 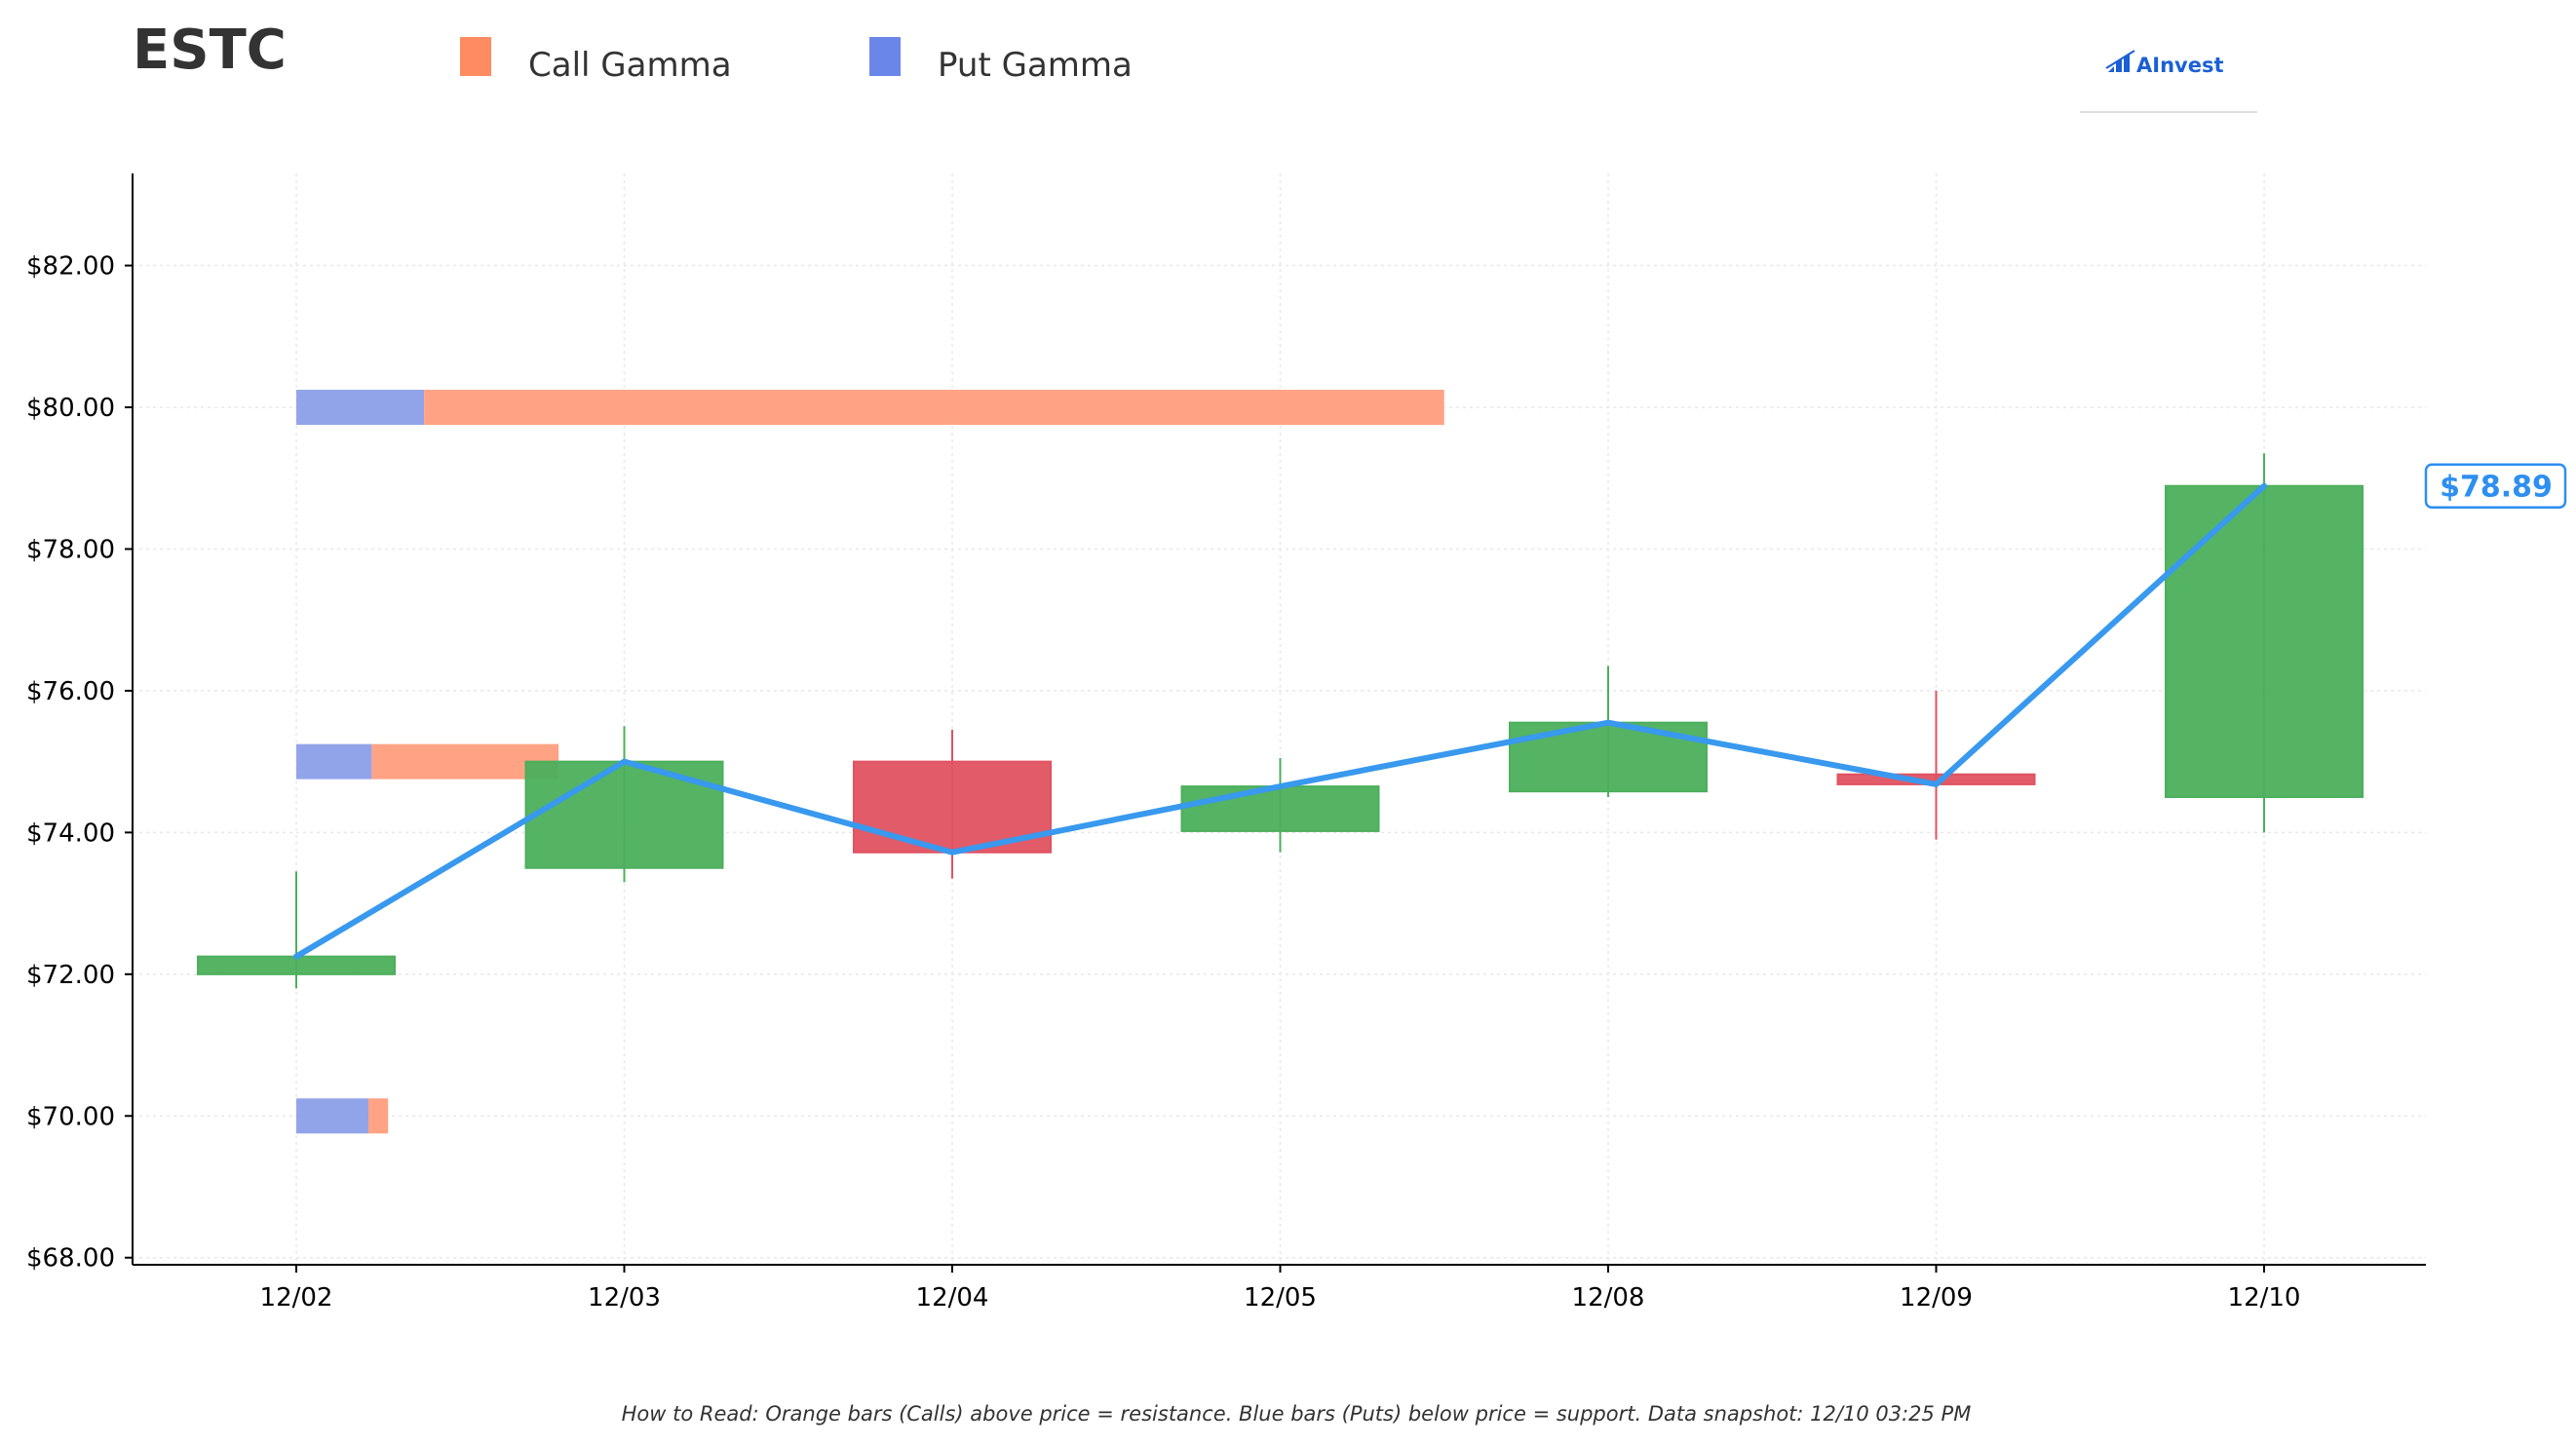 What do you see at coordinates (70, 549) in the screenshot?
I see `y-tick-label-5: $78.00` at bounding box center [70, 549].